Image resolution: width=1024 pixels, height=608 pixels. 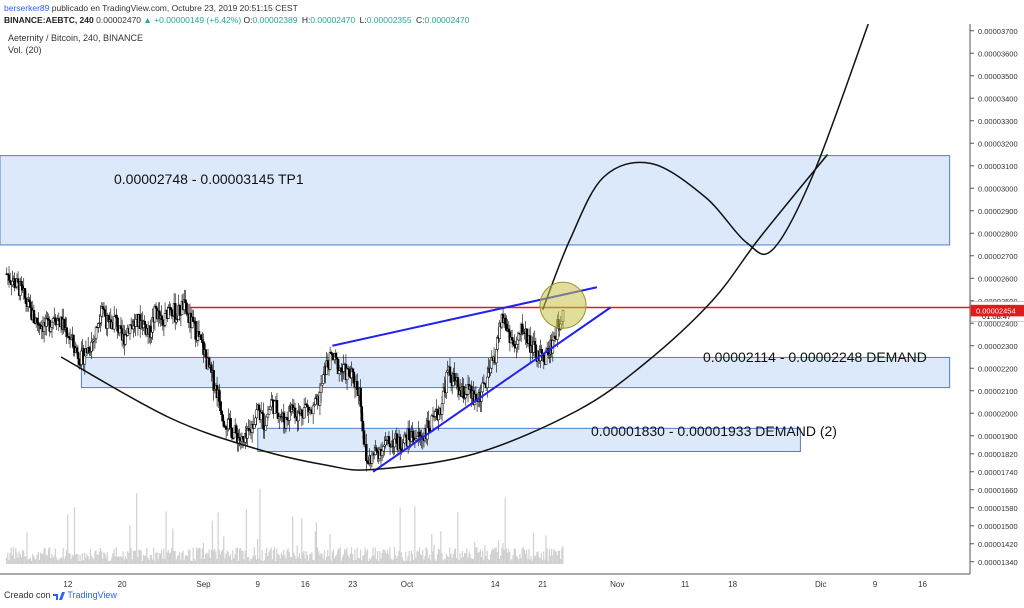 I want to click on x-tick-label: 9, so click(x=258, y=584).